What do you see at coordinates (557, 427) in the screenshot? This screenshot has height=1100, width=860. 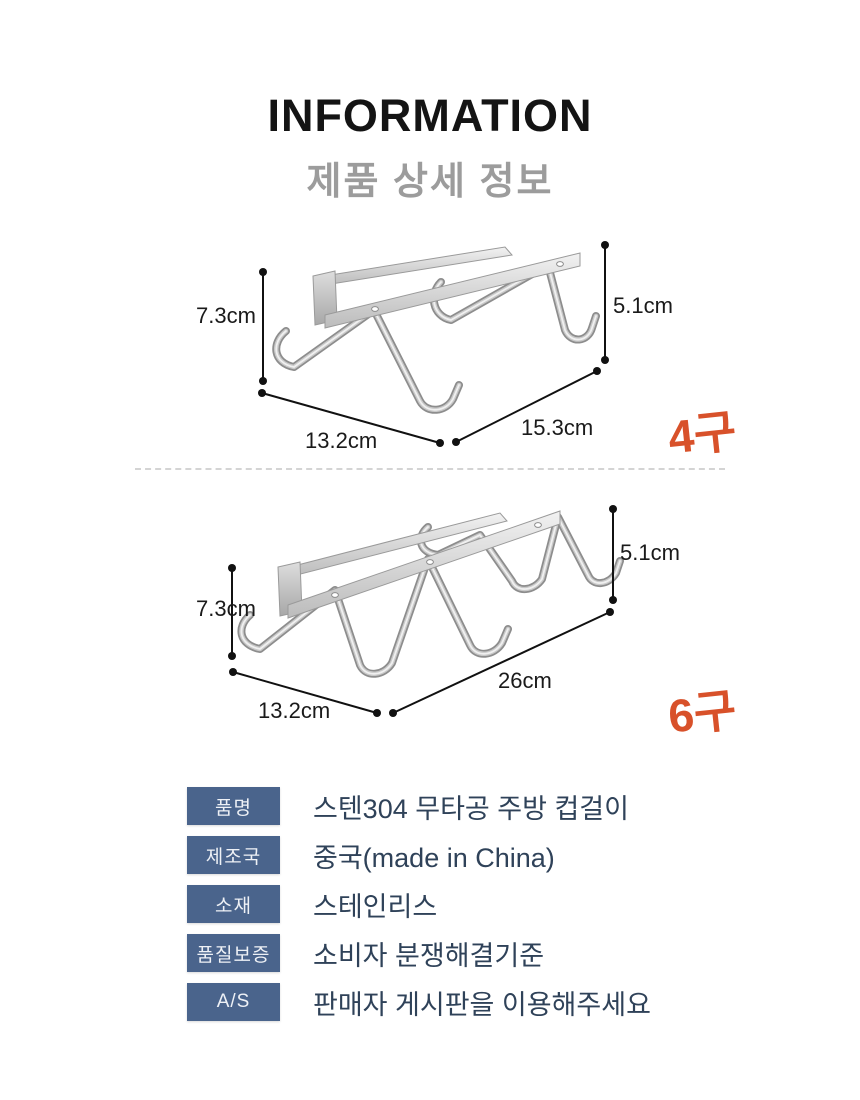 I see `dim-width: 15.3cm` at bounding box center [557, 427].